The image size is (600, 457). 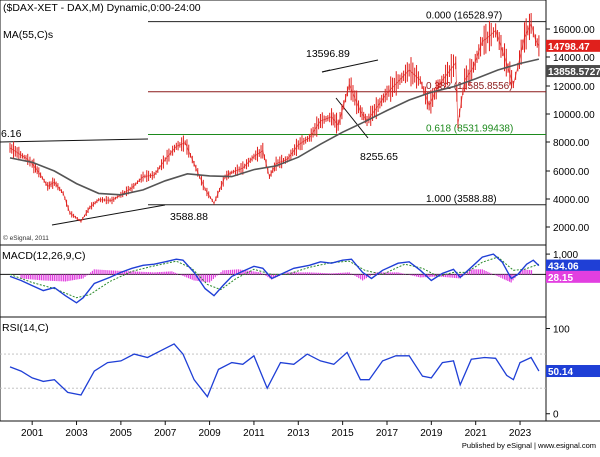 I want to click on annotation-8255: 8255.65, so click(x=379, y=157).